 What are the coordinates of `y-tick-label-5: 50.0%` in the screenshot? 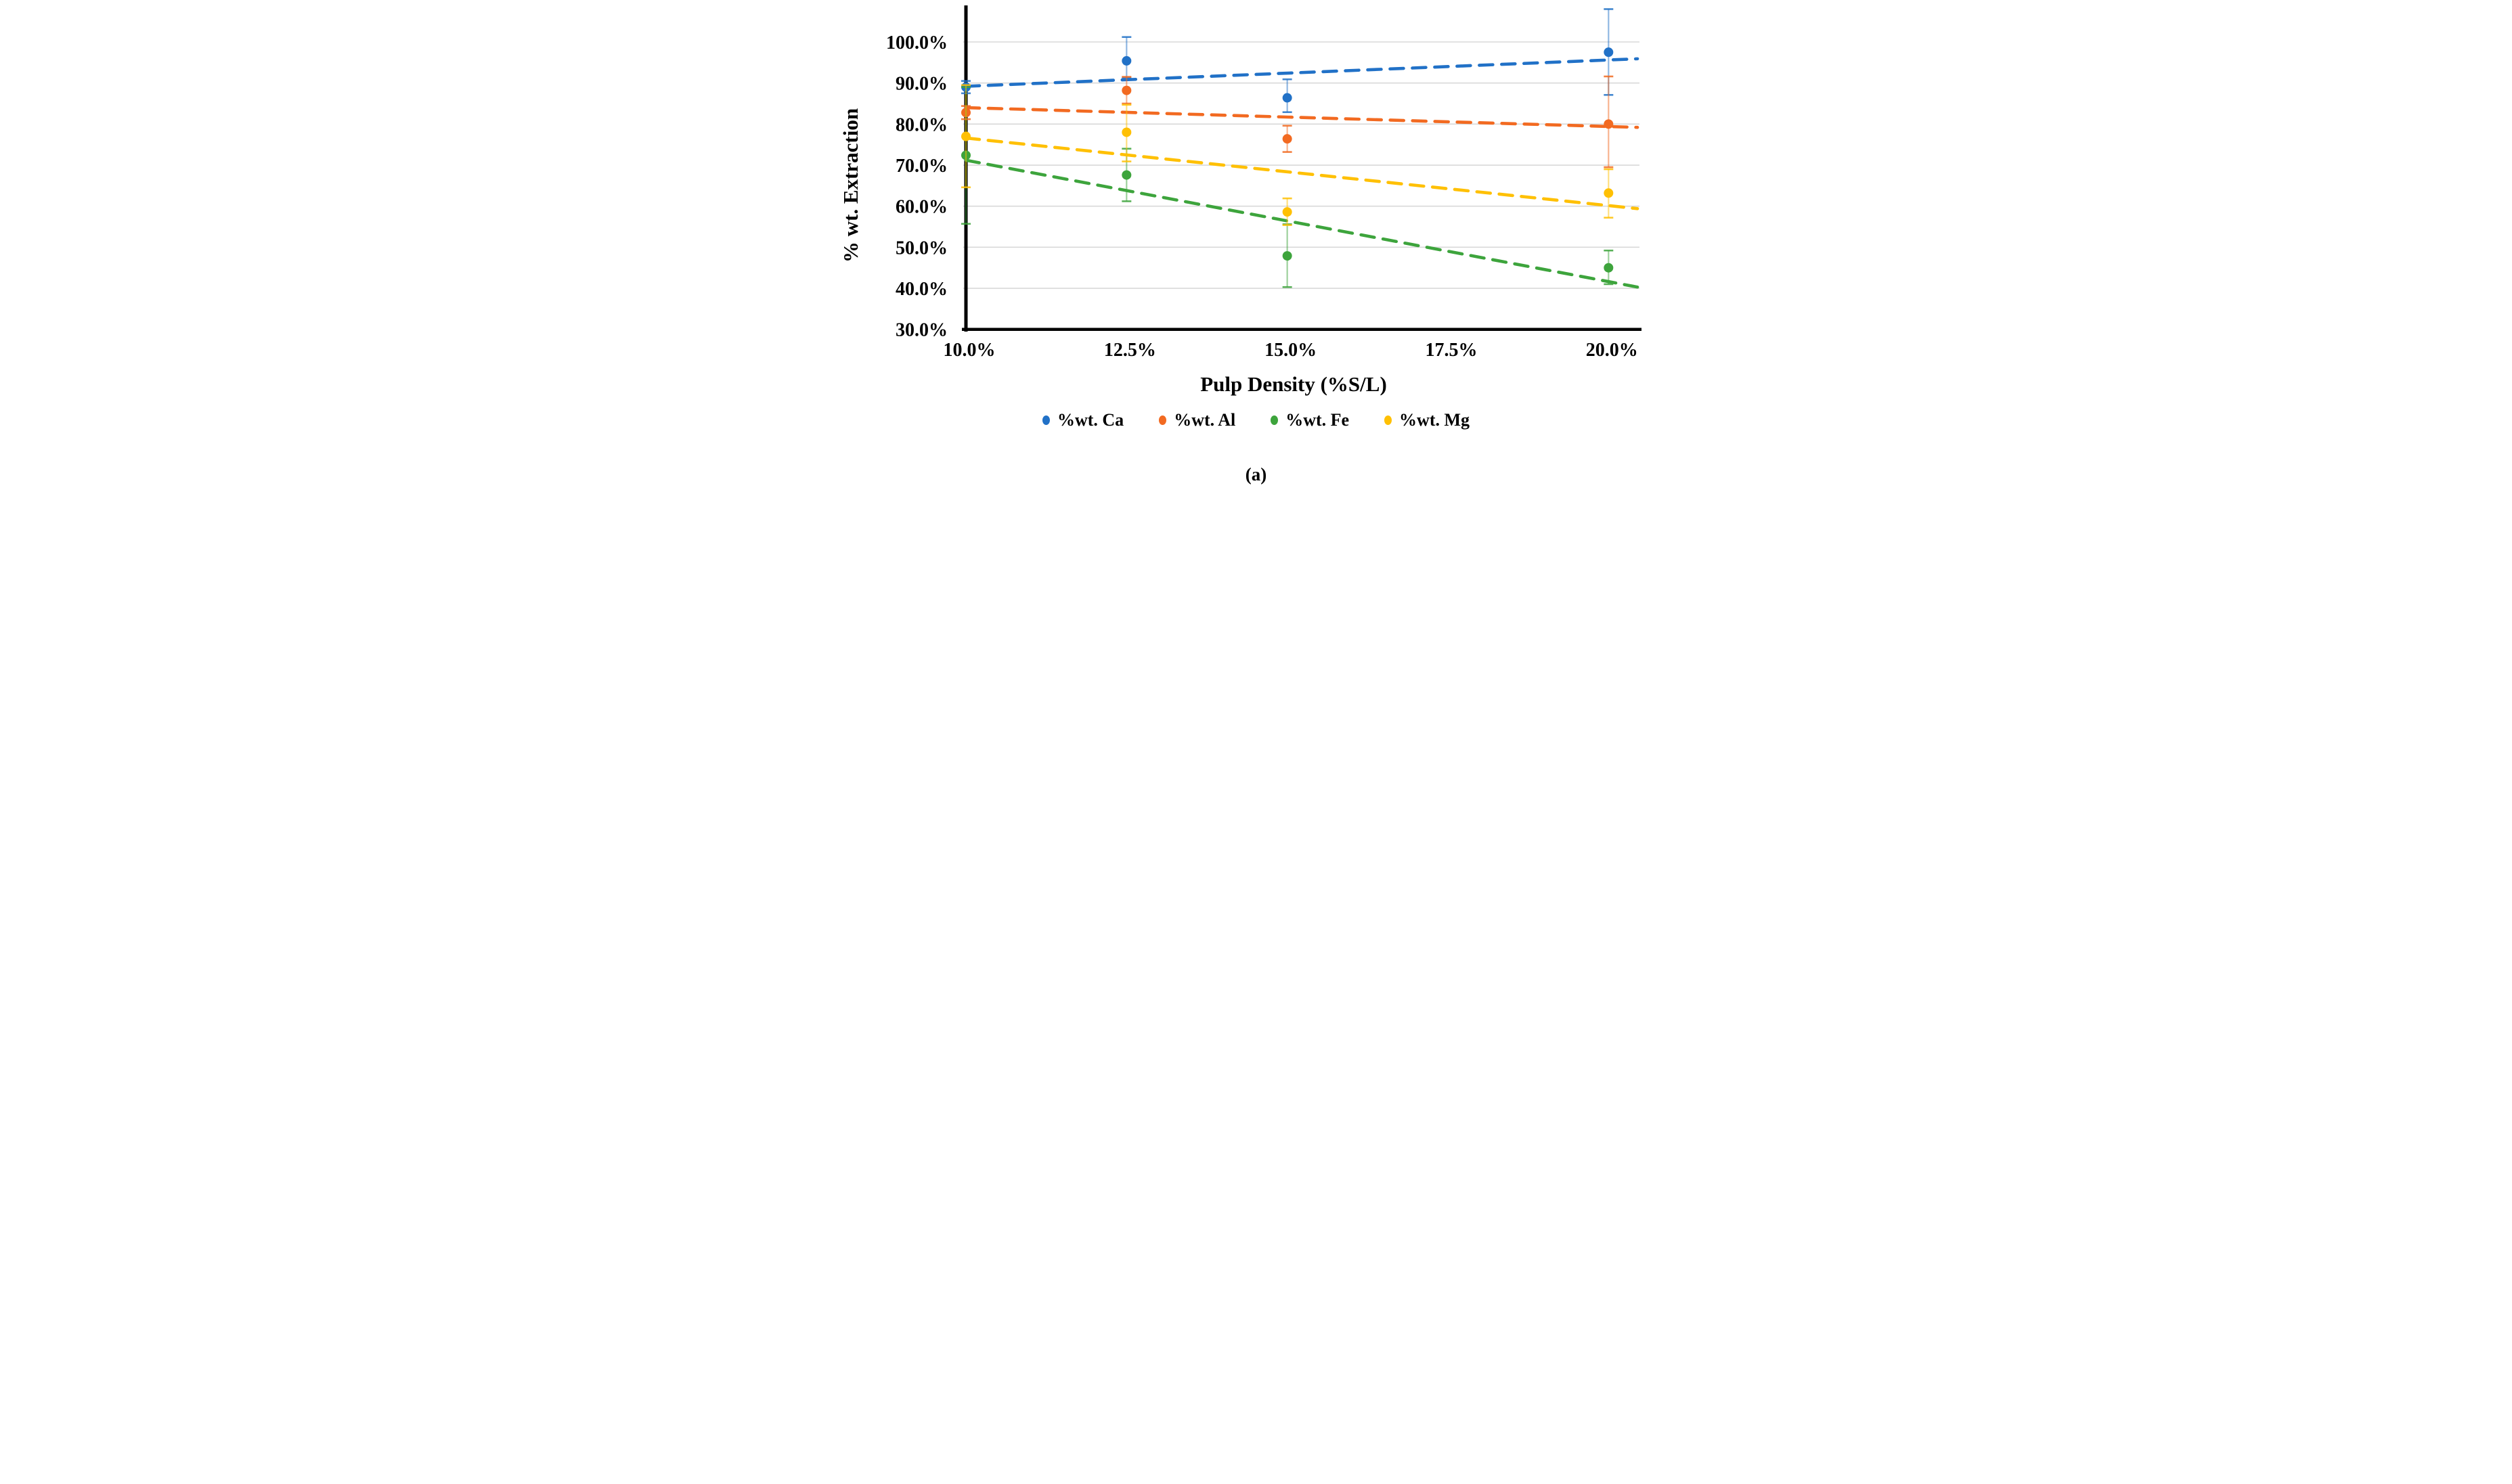 It's located at (922, 248).